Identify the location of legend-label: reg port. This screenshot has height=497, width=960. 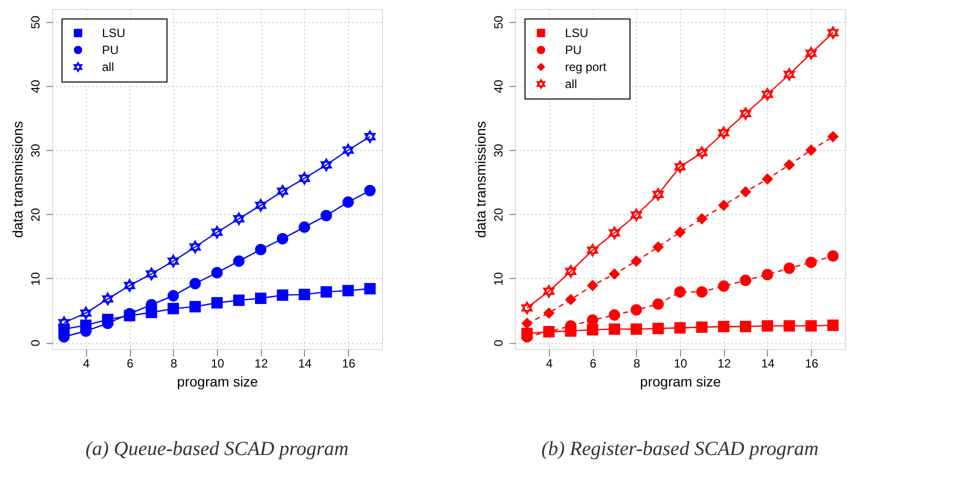
(586, 67).